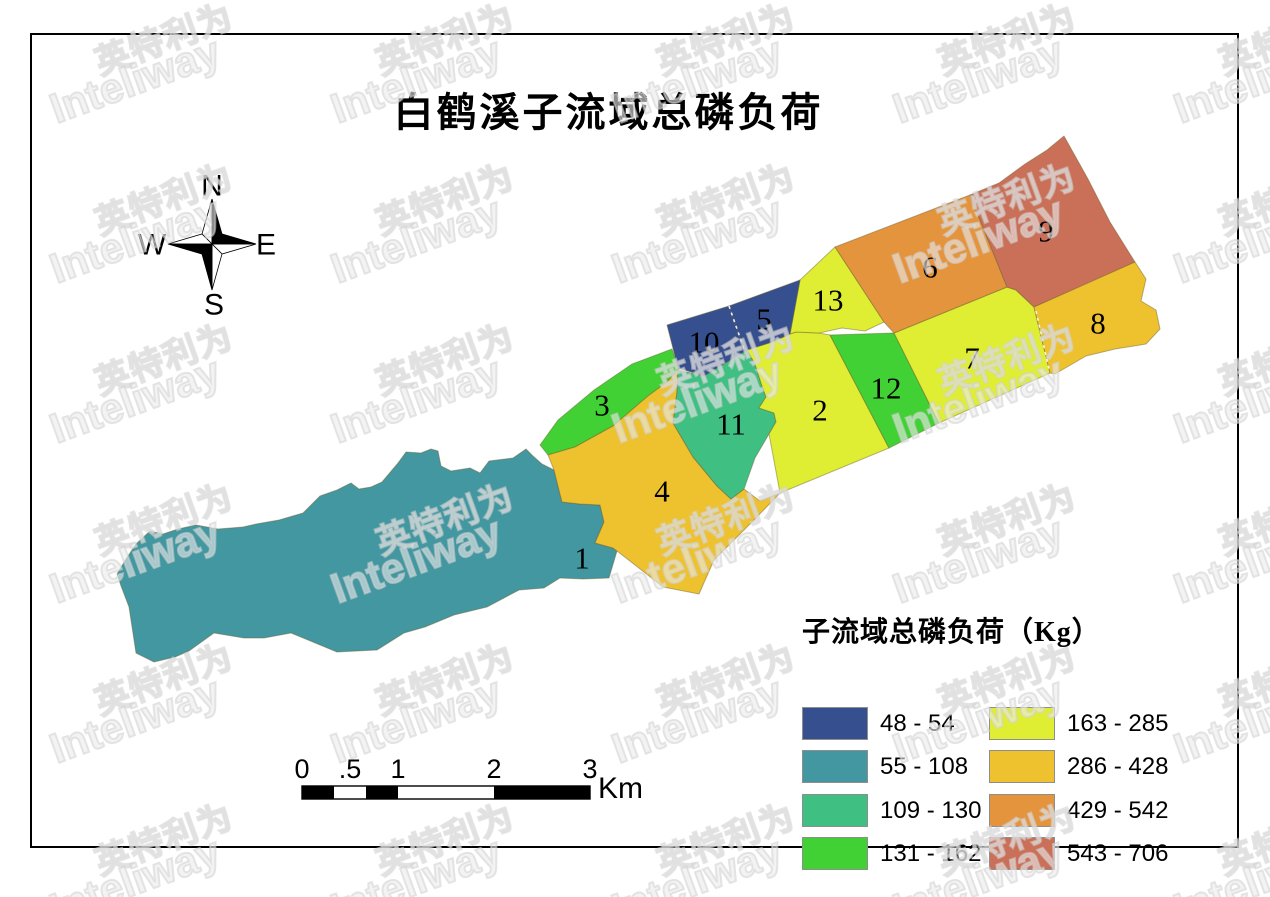 The width and height of the screenshot is (1270, 897). Describe the element at coordinates (972, 358) in the screenshot. I see `region-7-label: 7` at that location.